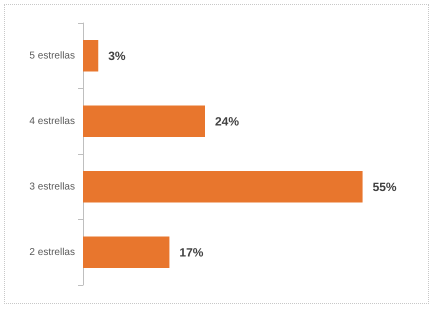  What do you see at coordinates (52, 121) in the screenshot?
I see `y-tick-label: 4 estrellas` at bounding box center [52, 121].